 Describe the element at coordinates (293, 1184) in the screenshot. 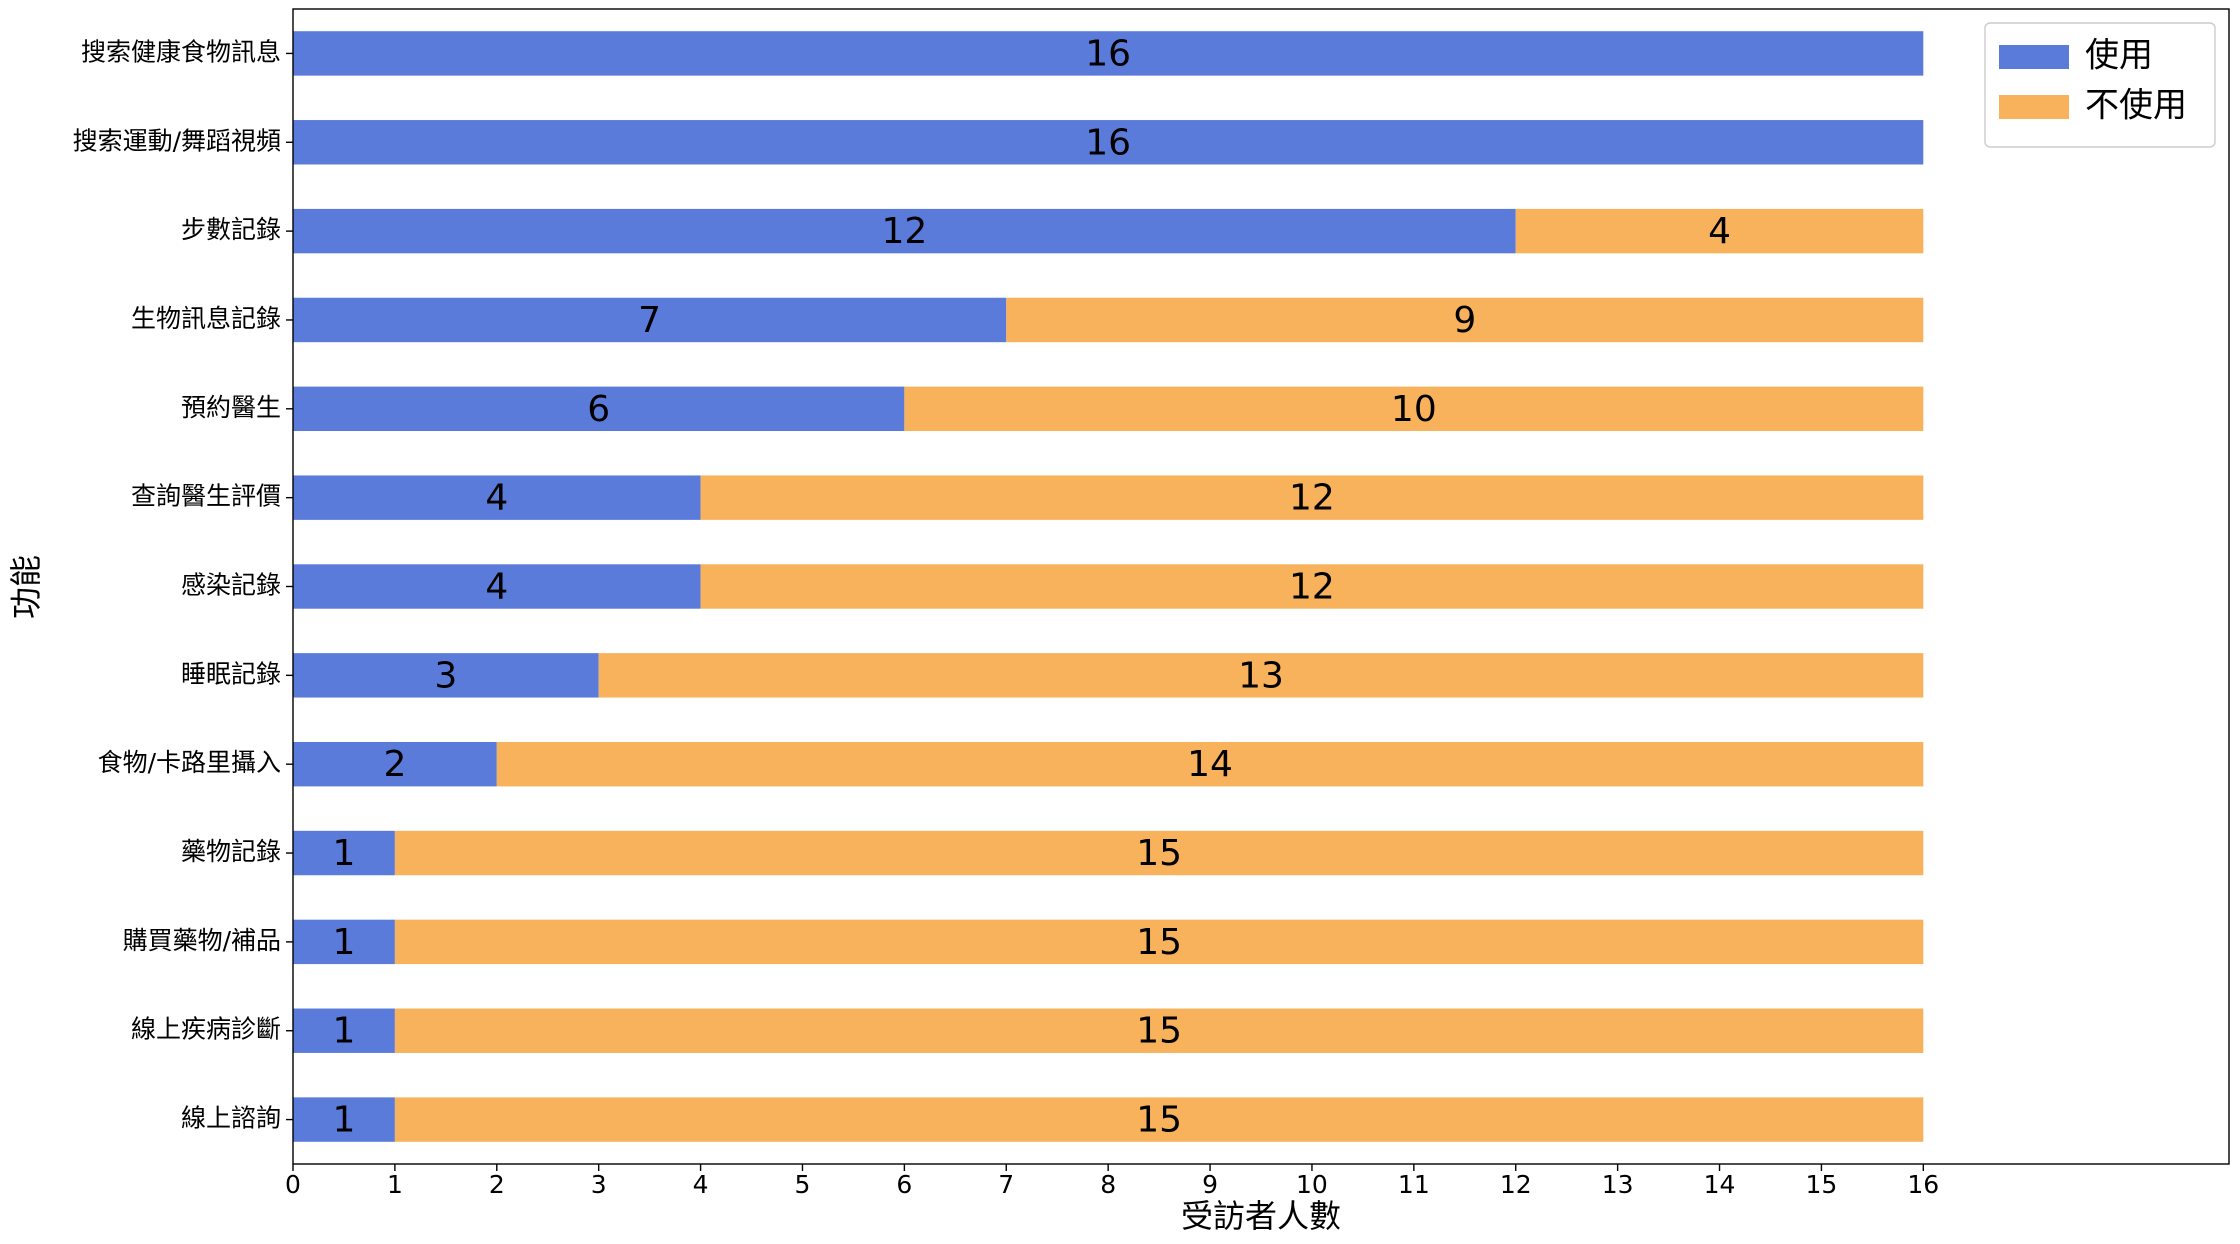

I see `x-tick-label: 0` at that location.